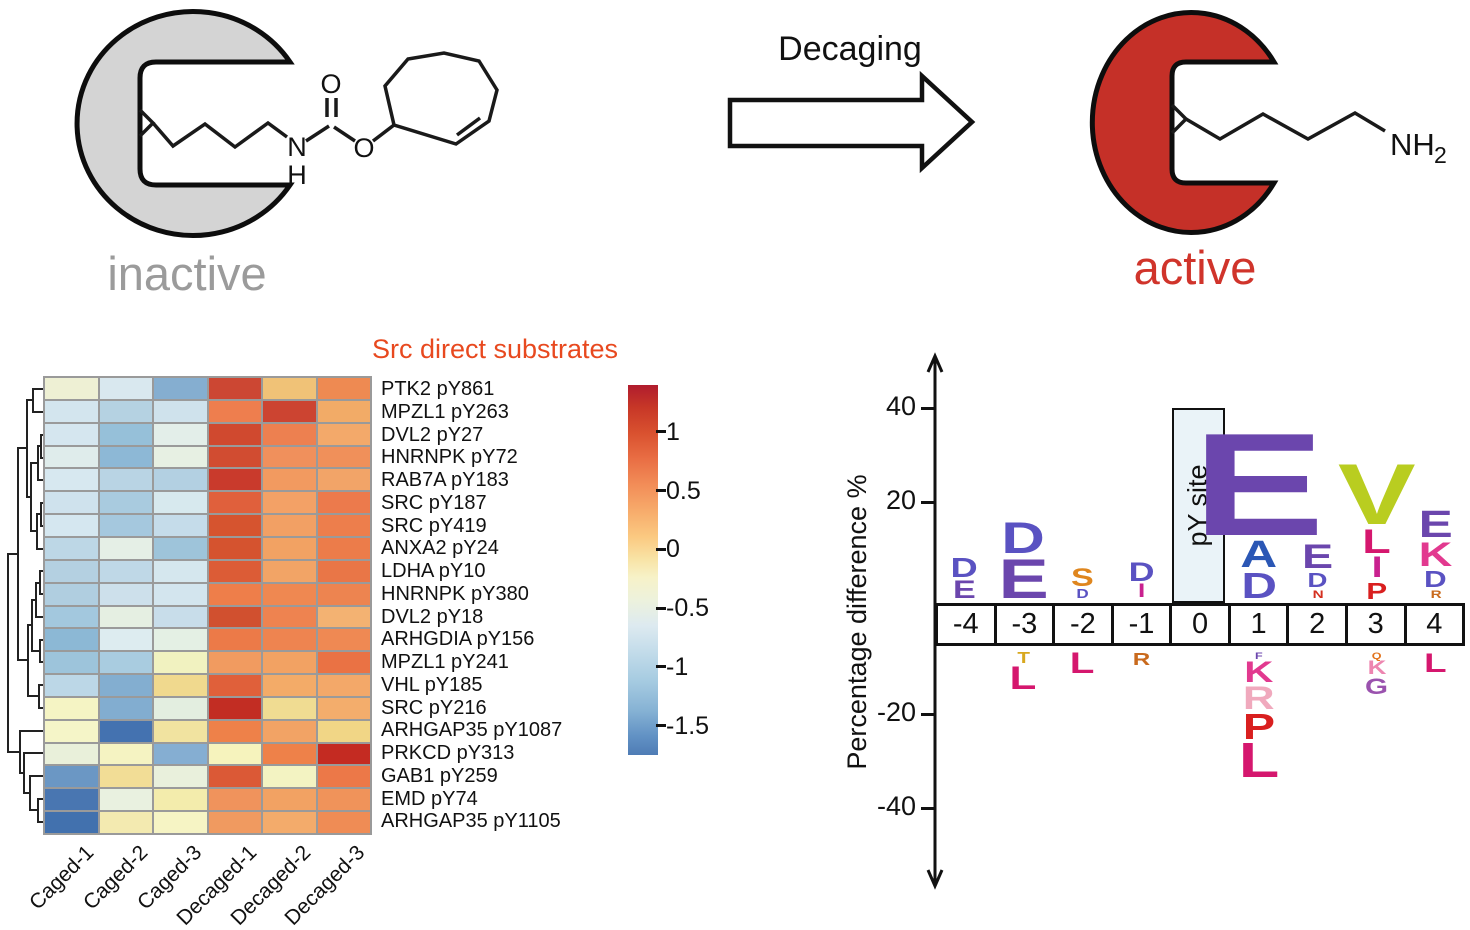 This screenshot has height=930, width=1470. What do you see at coordinates (1433, 624) in the screenshot?
I see `logo-position-cell: 4` at bounding box center [1433, 624].